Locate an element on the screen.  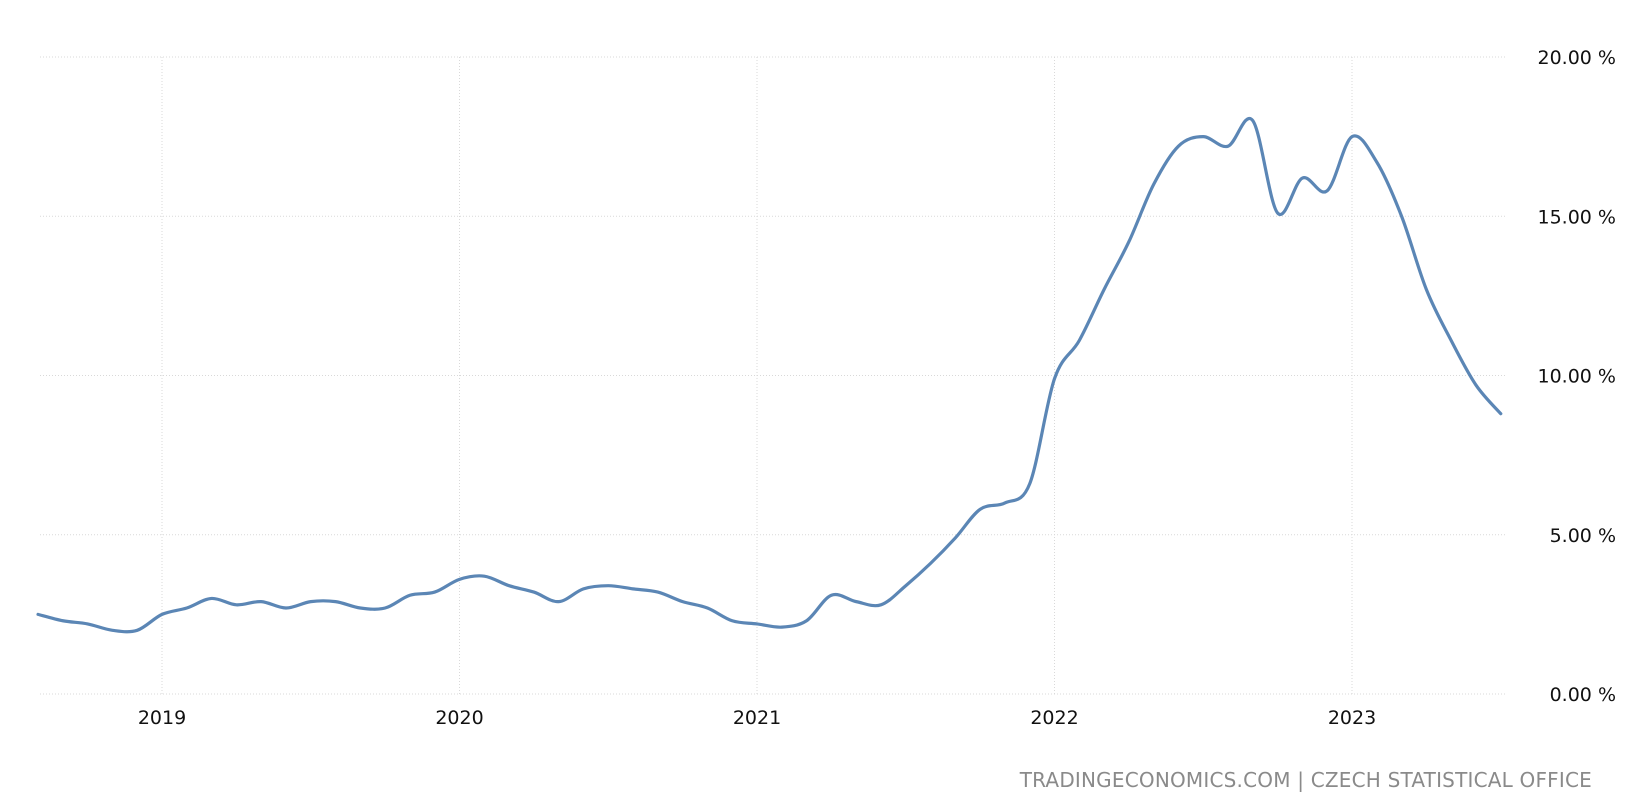
x-tick-label: 2023 is located at coordinates (1352, 718).